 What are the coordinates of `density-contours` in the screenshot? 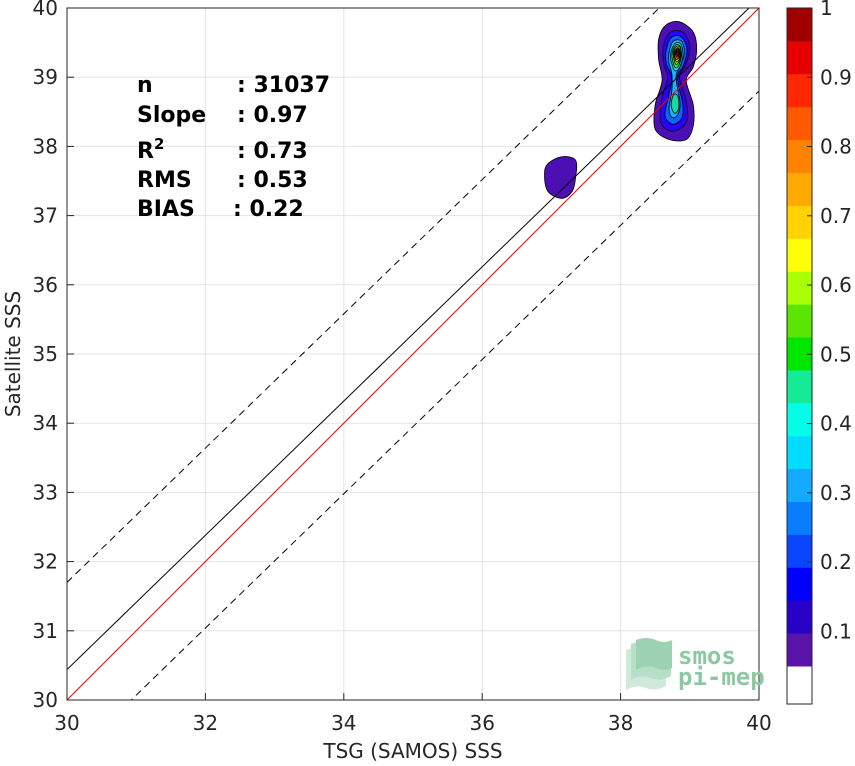 It's located at (621, 110).